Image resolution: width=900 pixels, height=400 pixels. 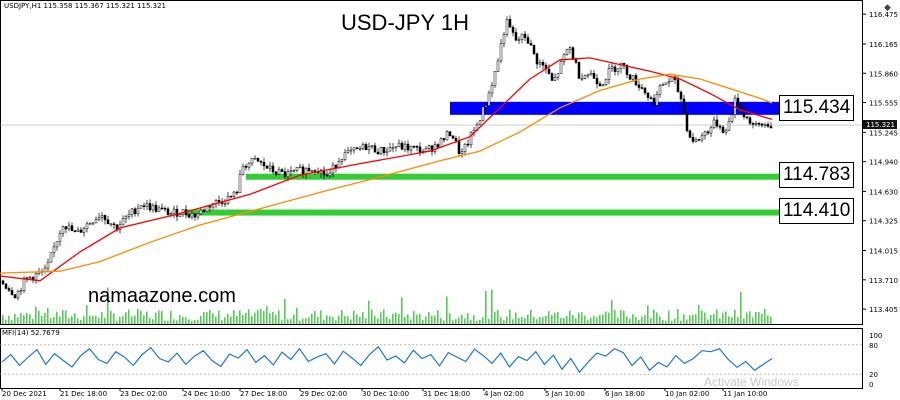 What do you see at coordinates (875, 336) in the screenshot?
I see `mfi-tick-label: 100` at bounding box center [875, 336].